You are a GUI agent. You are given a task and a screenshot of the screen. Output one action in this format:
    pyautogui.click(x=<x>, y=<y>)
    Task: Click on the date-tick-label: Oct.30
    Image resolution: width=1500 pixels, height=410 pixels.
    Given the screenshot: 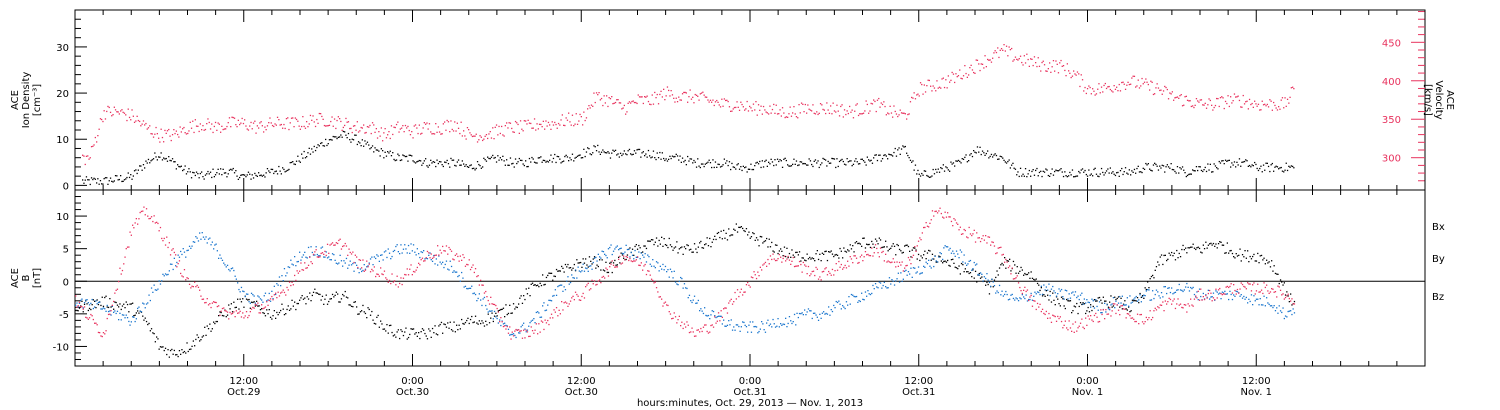 What is the action you would take?
    pyautogui.click(x=412, y=392)
    